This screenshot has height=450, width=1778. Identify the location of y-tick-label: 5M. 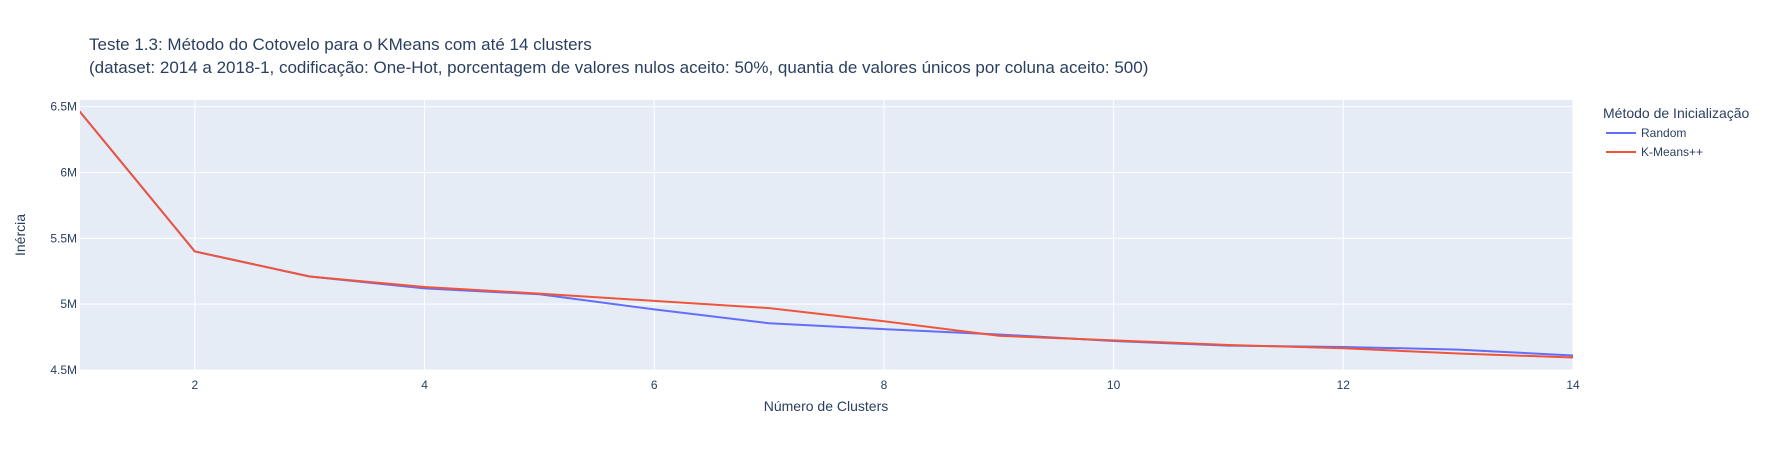
(68, 304).